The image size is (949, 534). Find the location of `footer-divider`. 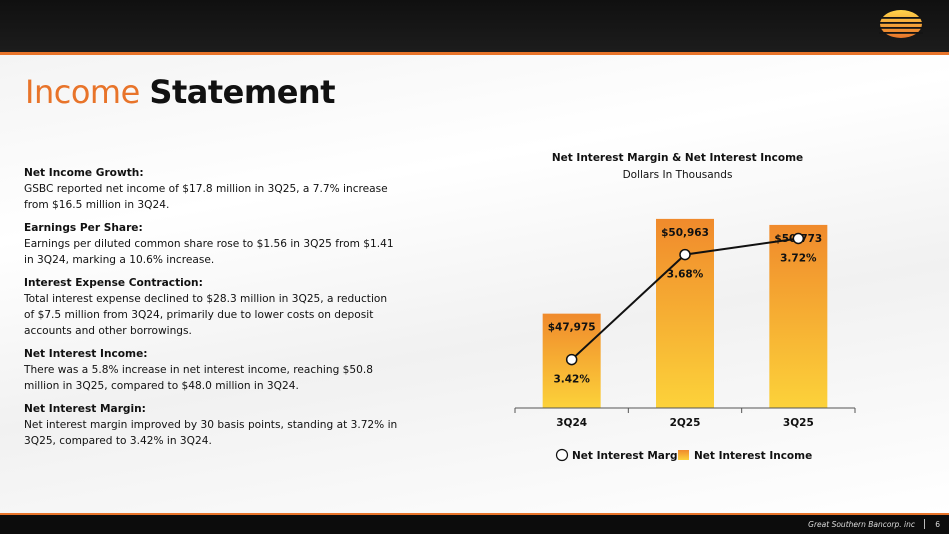

footer-divider is located at coordinates (924, 524).